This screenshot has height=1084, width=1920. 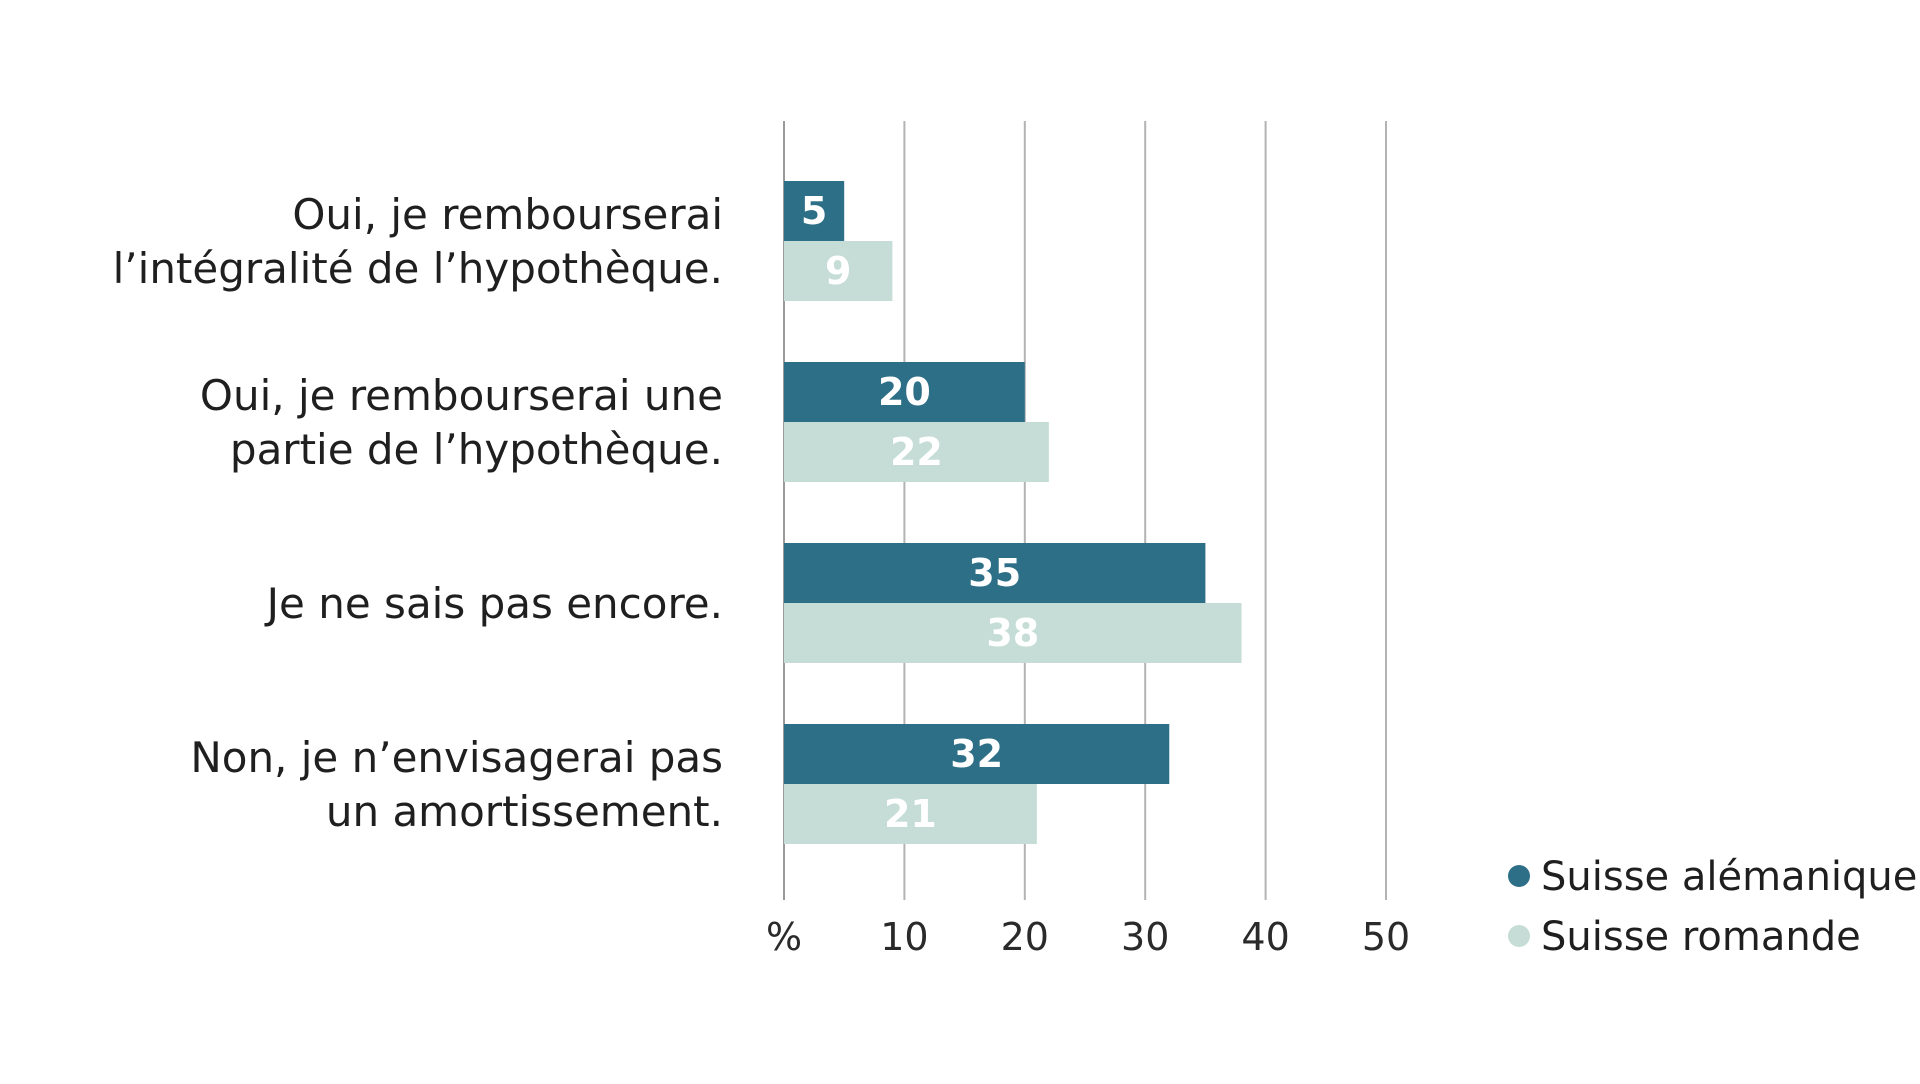 I want to click on bar-value-label: 38, so click(x=1012, y=633).